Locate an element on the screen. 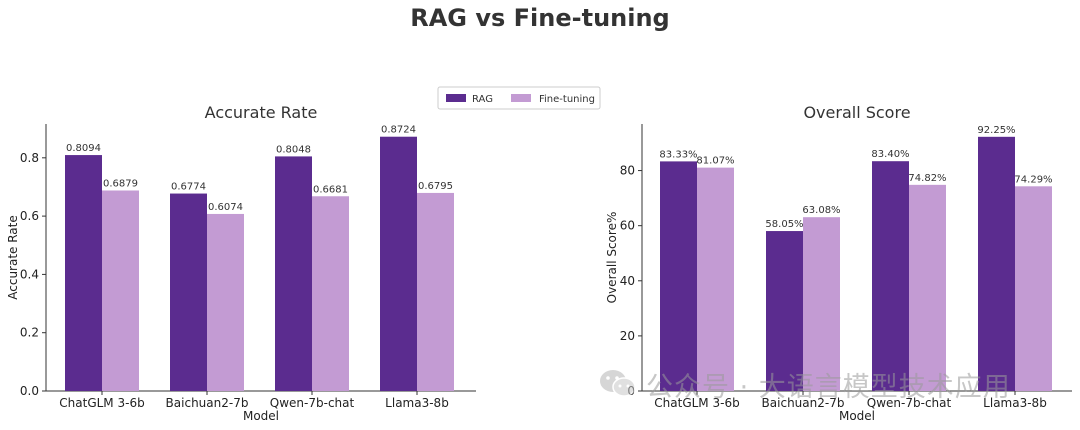 The image size is (1080, 430). y-axis-label: Overall Score% is located at coordinates (612, 258).